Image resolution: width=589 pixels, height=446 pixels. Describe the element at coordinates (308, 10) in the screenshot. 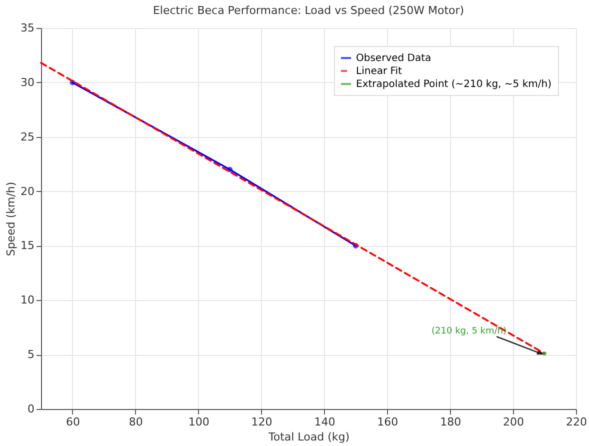

I see `chart-title: Electric Beca Performance: Load vs Speed (250W Motor)` at that location.